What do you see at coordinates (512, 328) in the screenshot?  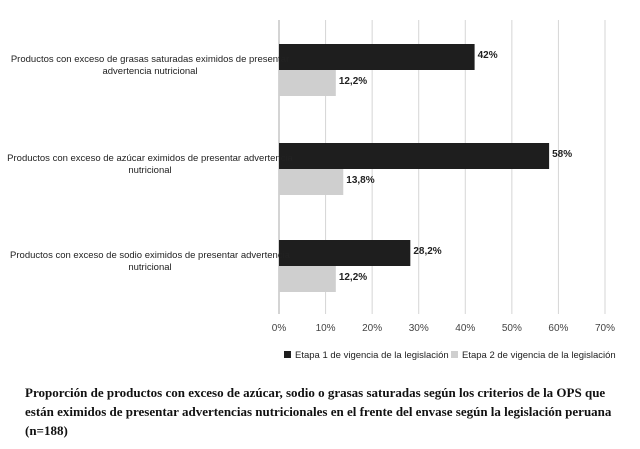 I see `x-tick-label: 50%` at bounding box center [512, 328].